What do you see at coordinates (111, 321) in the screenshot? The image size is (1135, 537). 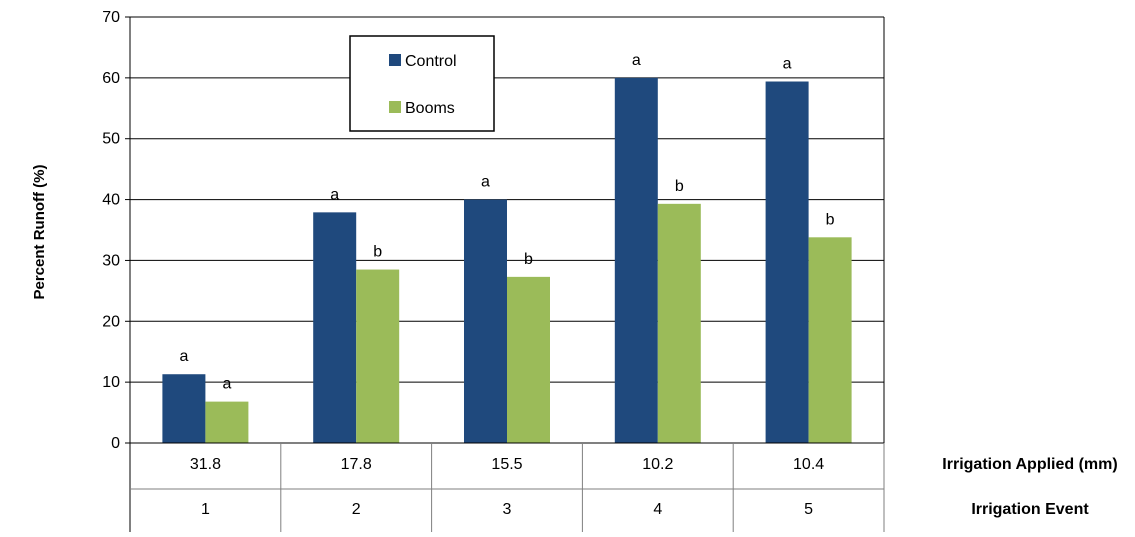 I see `y-tick-label: 20` at bounding box center [111, 321].